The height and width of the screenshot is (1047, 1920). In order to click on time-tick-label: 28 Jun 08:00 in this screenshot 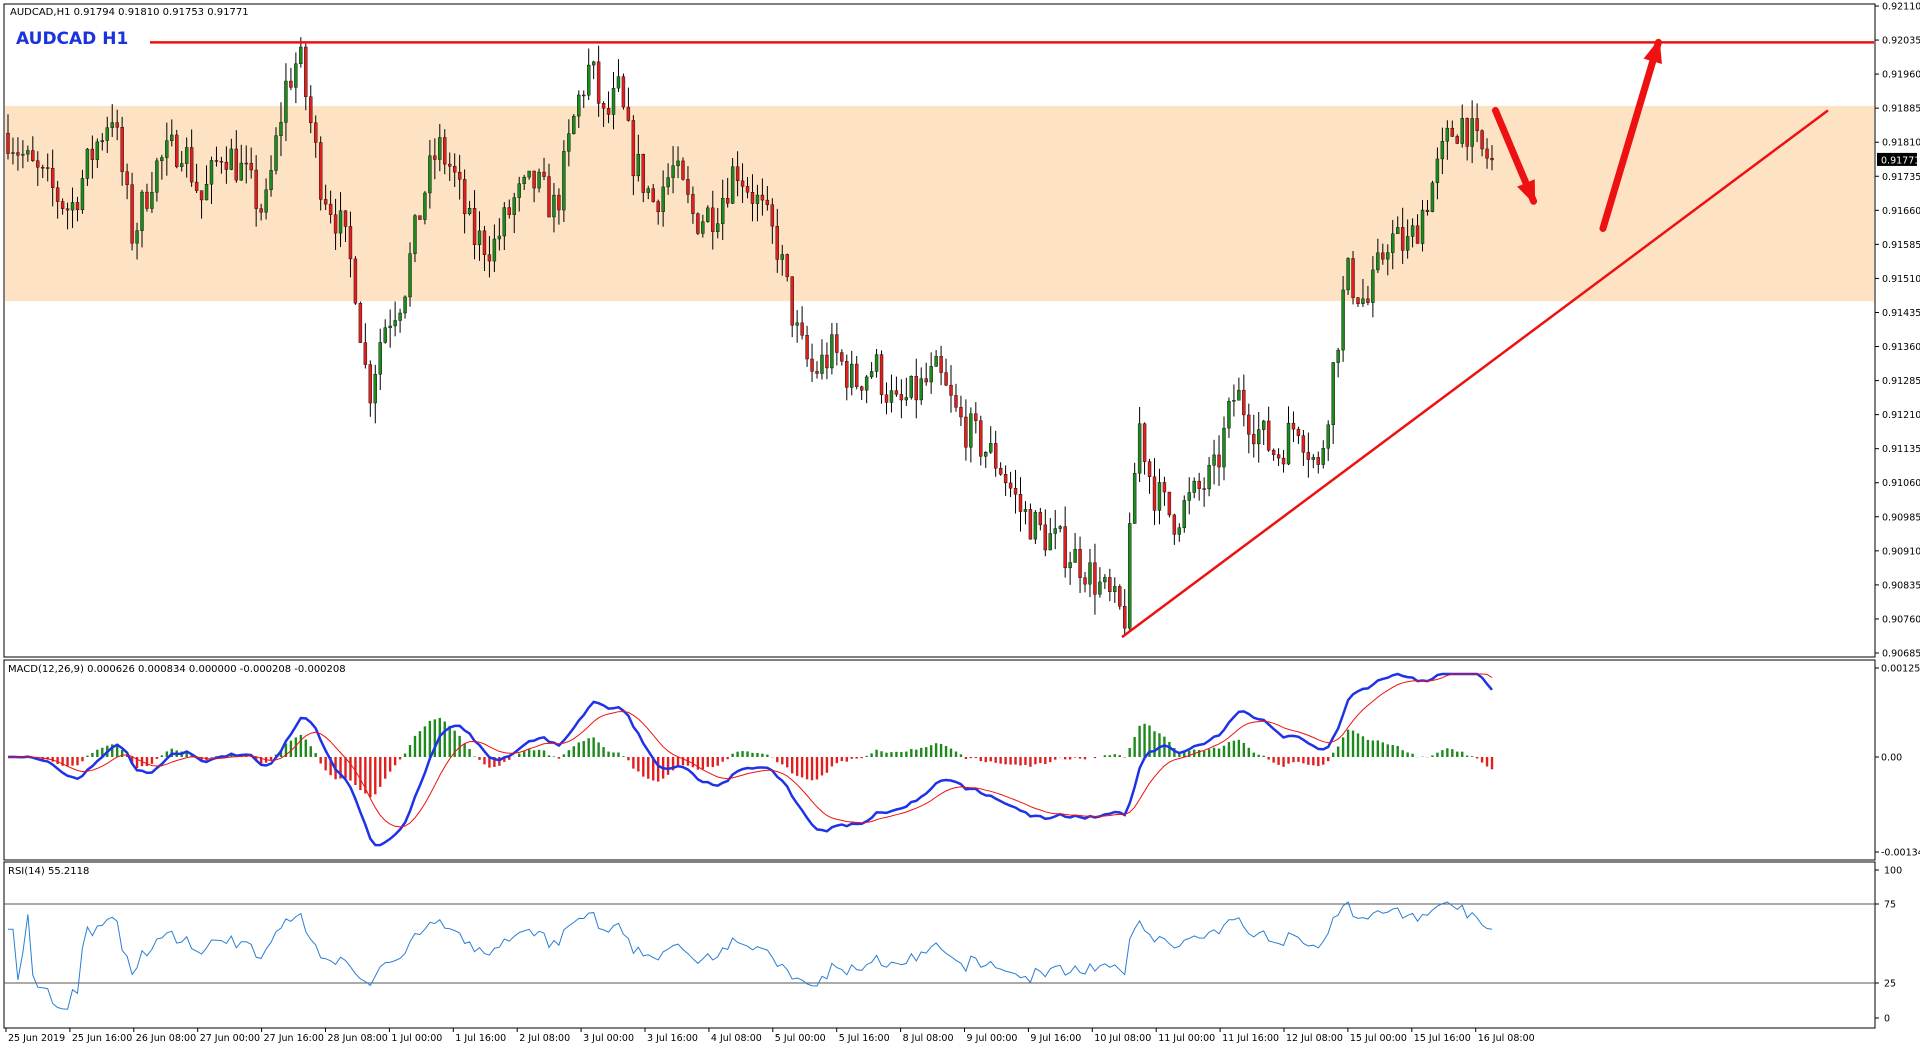, I will do `click(358, 1038)`.